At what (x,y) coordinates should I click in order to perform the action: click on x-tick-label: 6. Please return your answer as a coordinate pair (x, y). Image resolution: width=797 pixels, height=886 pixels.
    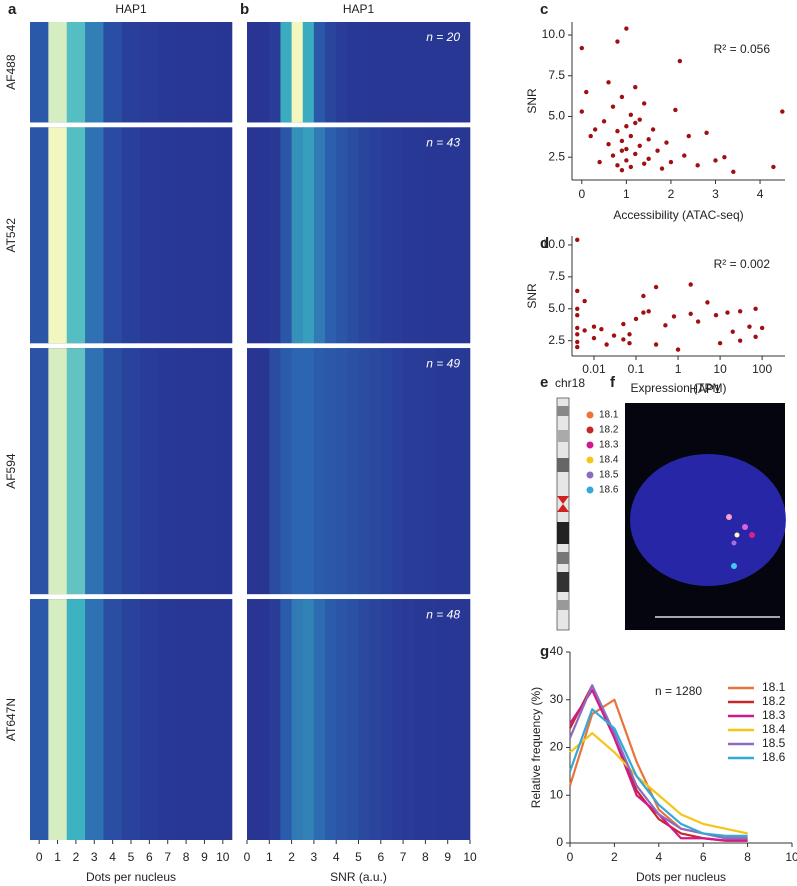
    Looking at the image, I should click on (149, 857).